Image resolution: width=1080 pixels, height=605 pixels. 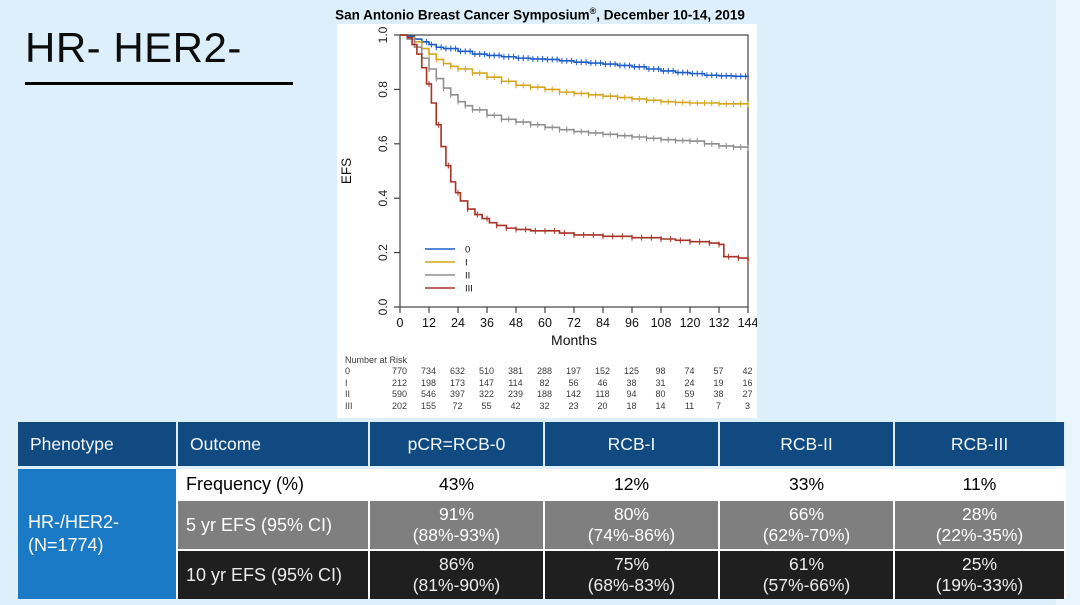 I want to click on risk-value: 188, so click(x=544, y=394).